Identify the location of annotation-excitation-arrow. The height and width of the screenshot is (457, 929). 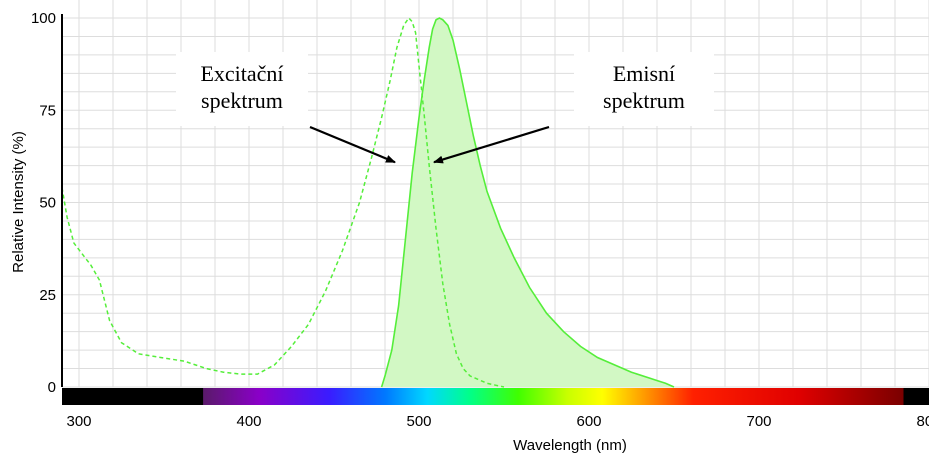
(352, 144).